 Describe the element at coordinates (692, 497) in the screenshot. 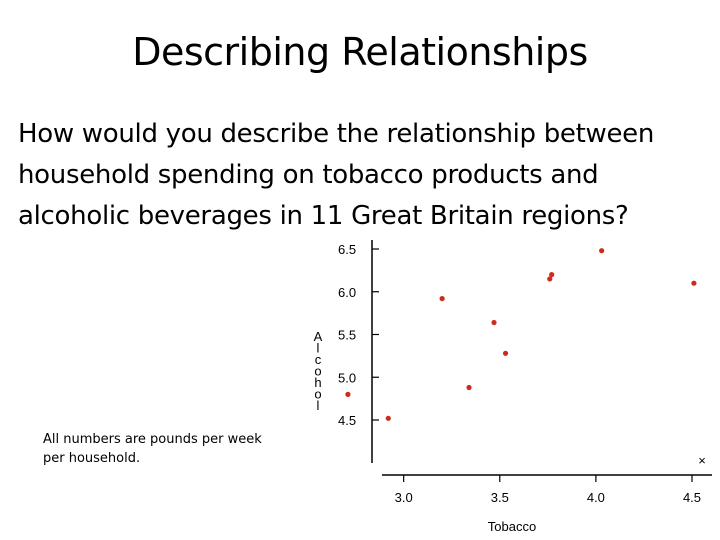

I see `x-tick-label: 4.5` at that location.